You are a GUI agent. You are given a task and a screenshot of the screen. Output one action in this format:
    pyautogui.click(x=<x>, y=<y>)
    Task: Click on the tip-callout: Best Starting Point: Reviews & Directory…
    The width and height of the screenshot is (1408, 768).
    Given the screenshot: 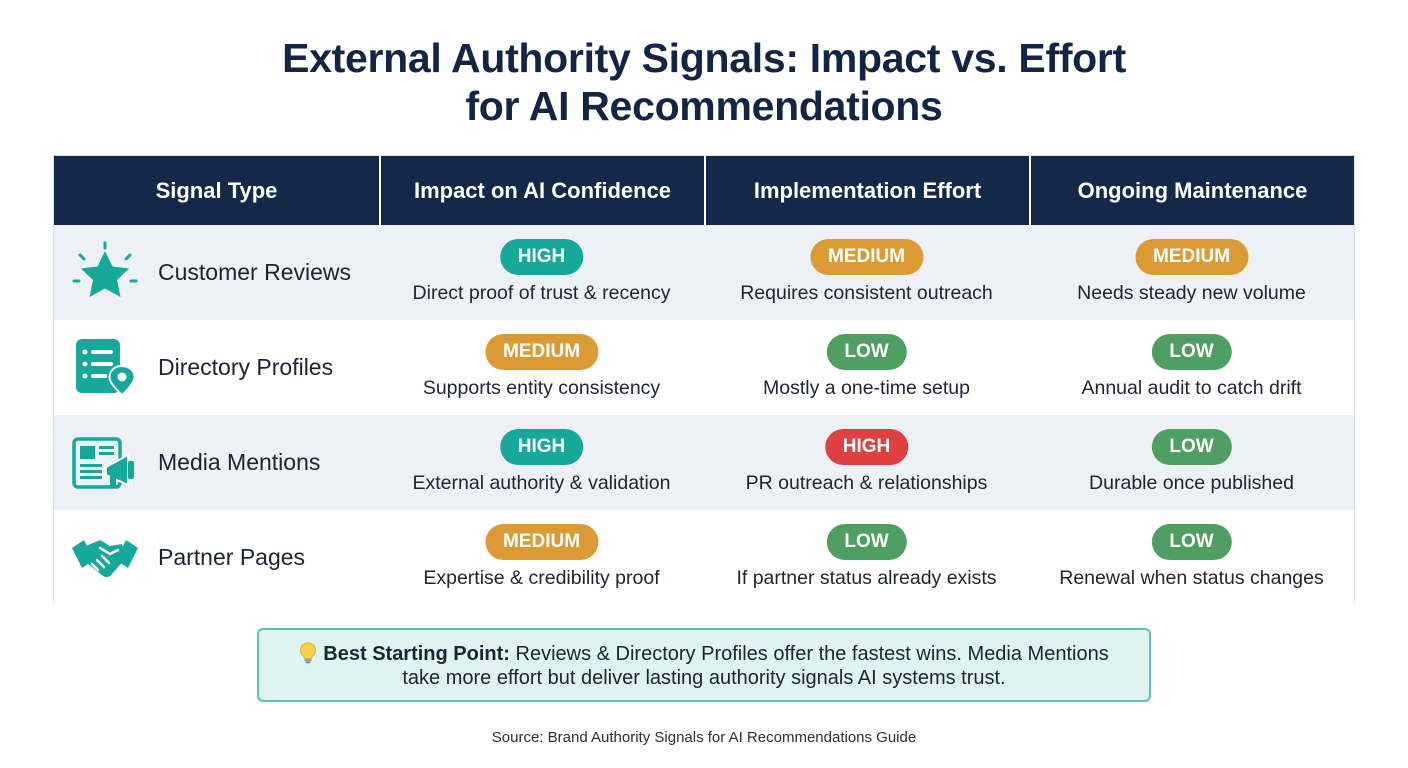 What is the action you would take?
    pyautogui.click(x=704, y=665)
    